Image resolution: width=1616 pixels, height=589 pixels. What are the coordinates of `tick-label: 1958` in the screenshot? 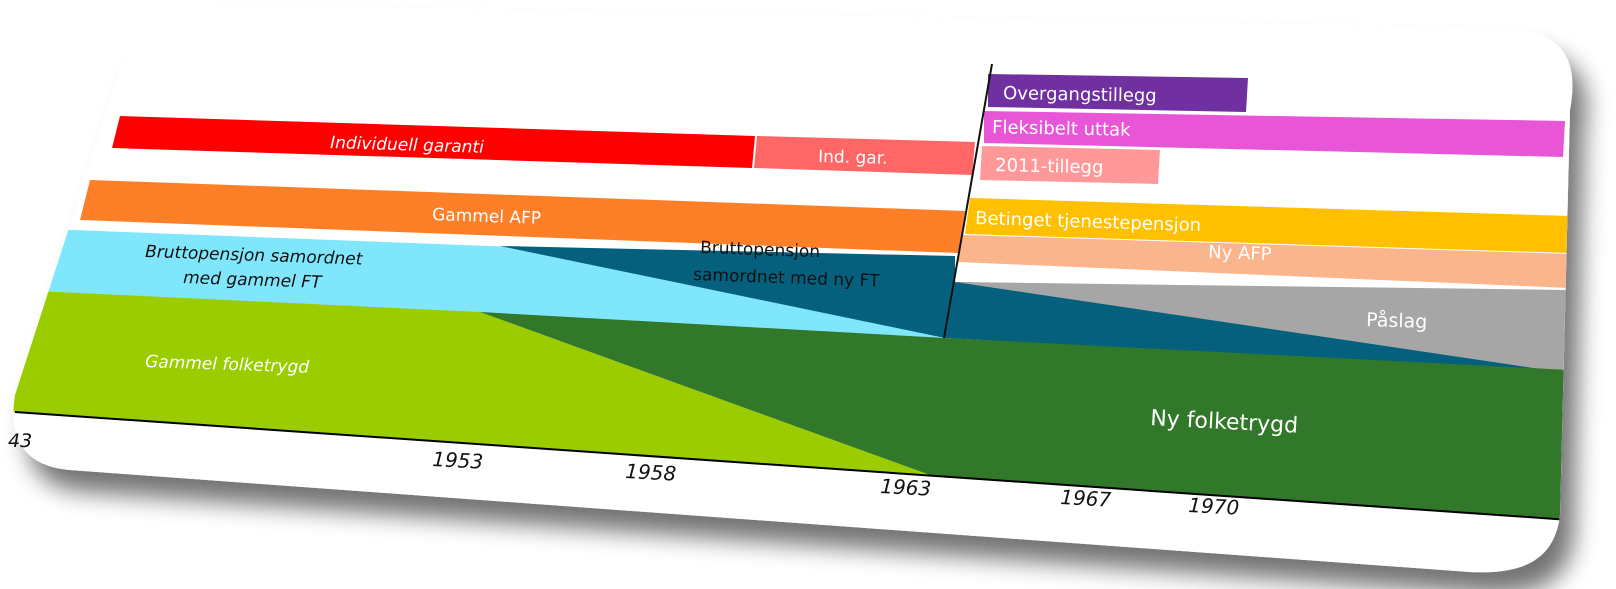 It's located at (651, 472).